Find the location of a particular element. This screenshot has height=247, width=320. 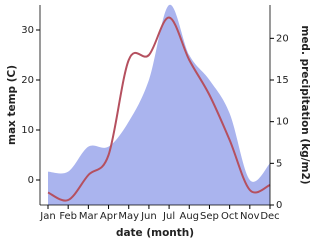

y-tick-label: 10 is located at coordinates (27, 130).